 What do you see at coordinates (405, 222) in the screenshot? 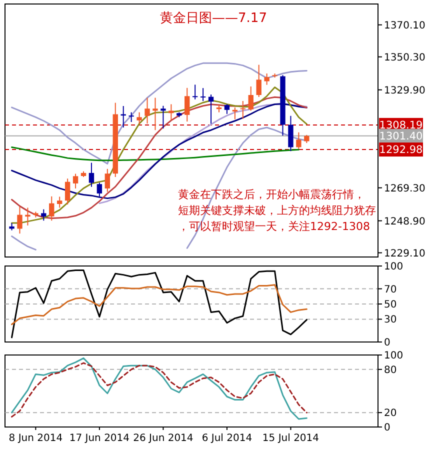
I see `y-tick-label: 1248.90` at bounding box center [405, 222].